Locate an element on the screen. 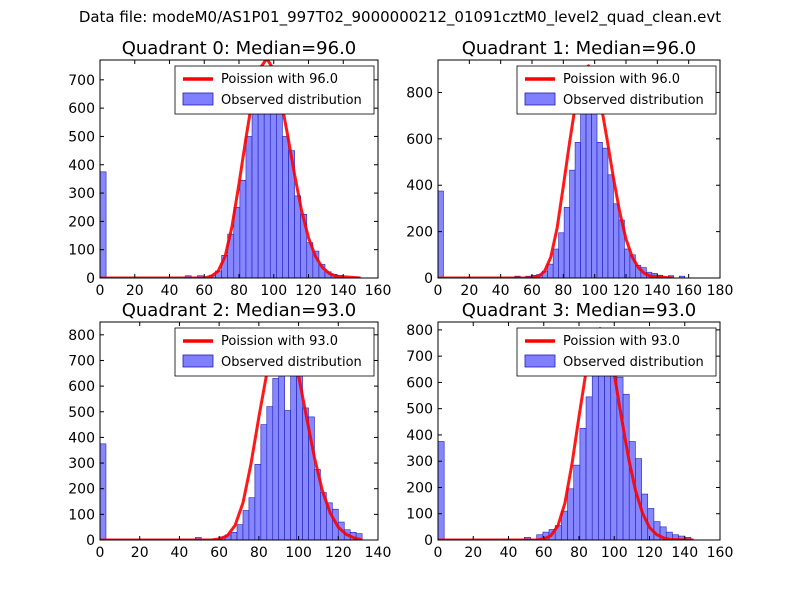 The width and height of the screenshot is (800, 600). poisson-curve is located at coordinates (230, 169).